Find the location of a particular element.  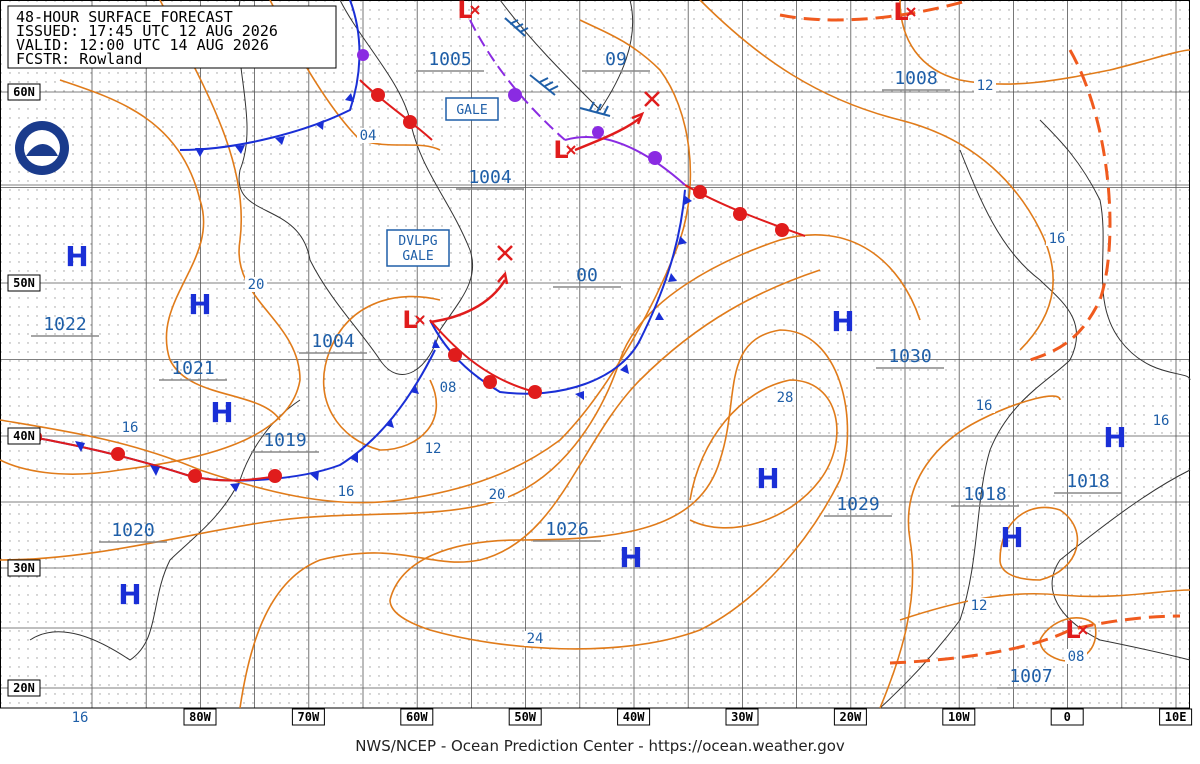

lon-label: 60W is located at coordinates (417, 717).